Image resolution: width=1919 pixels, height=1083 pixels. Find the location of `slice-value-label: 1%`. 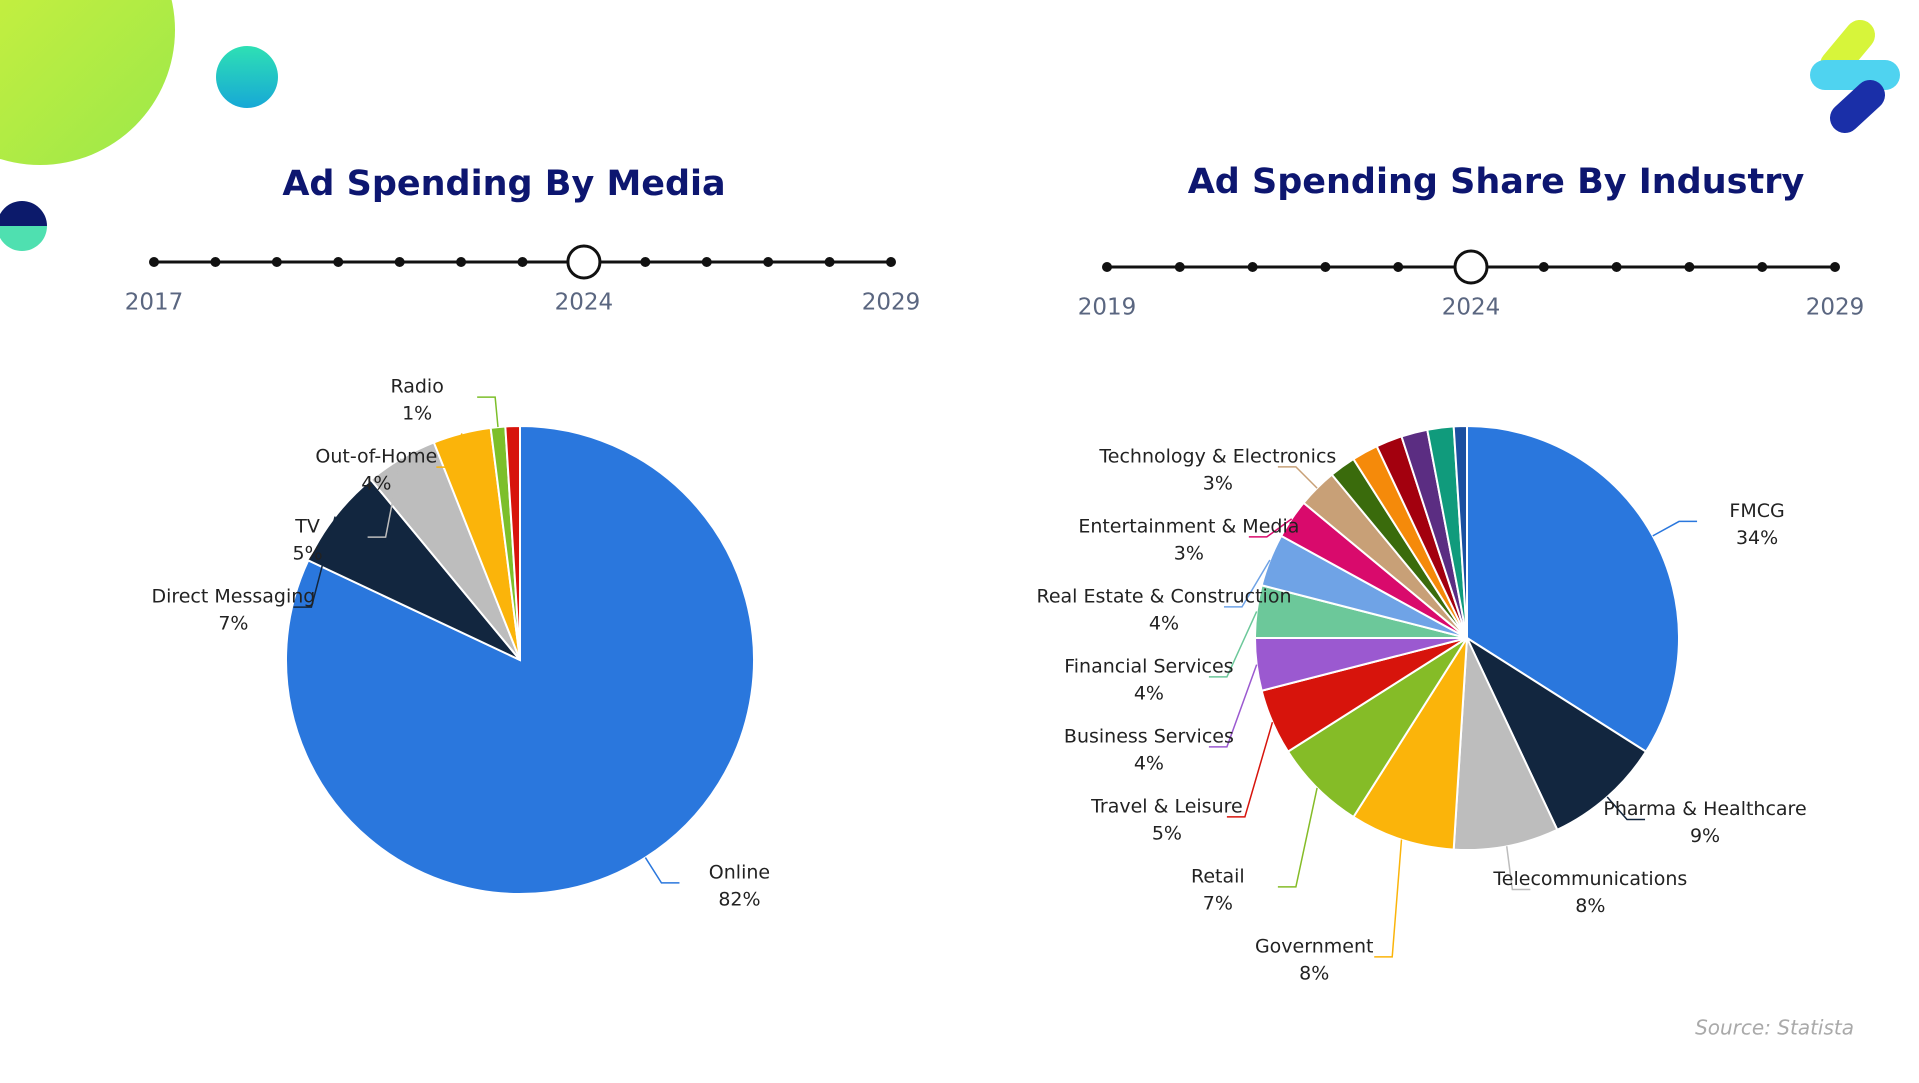

slice-value-label: 1% is located at coordinates (417, 414).